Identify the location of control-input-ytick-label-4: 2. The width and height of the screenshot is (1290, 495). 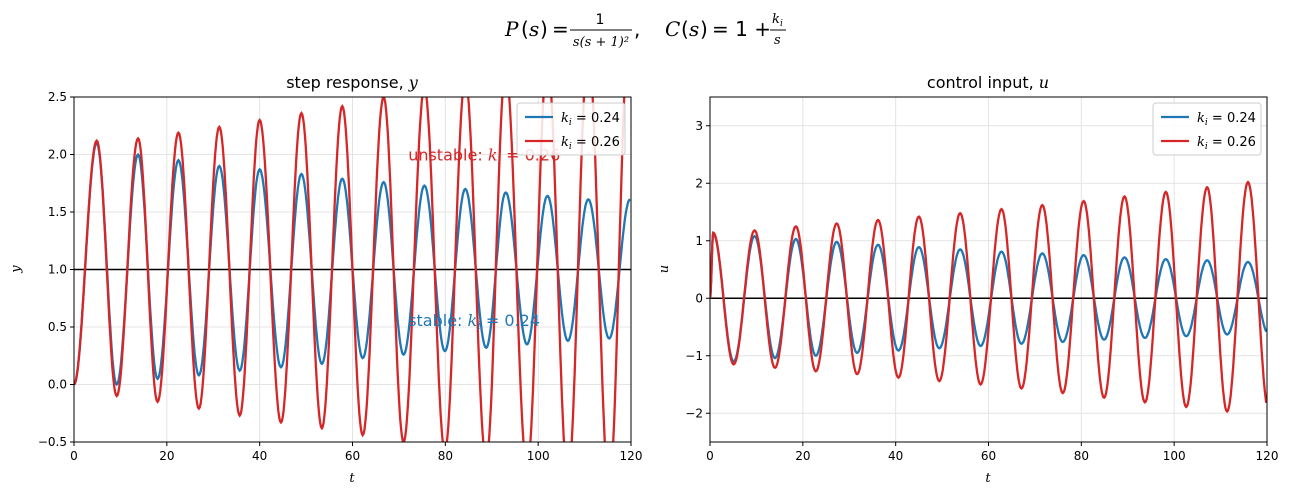
(699, 183).